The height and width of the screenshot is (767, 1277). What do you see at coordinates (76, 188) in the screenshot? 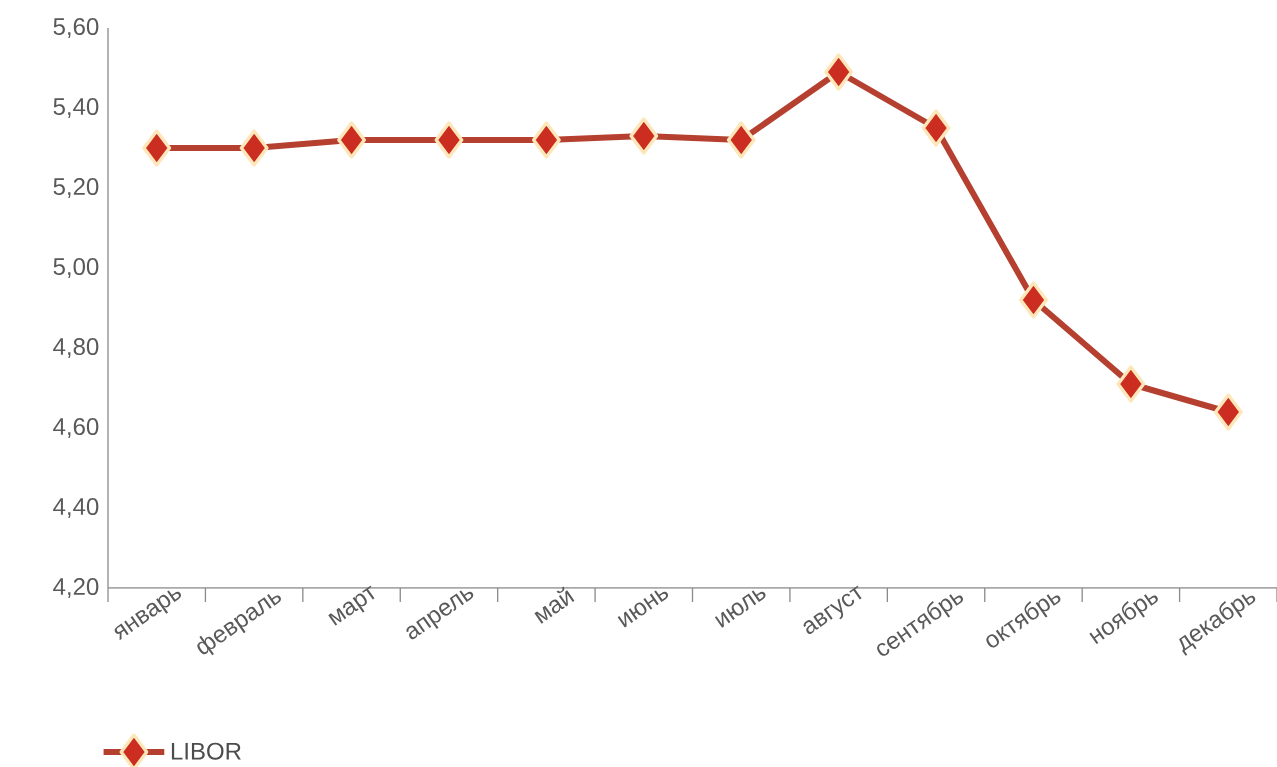
I see `y-tick-label: 5,20` at bounding box center [76, 188].